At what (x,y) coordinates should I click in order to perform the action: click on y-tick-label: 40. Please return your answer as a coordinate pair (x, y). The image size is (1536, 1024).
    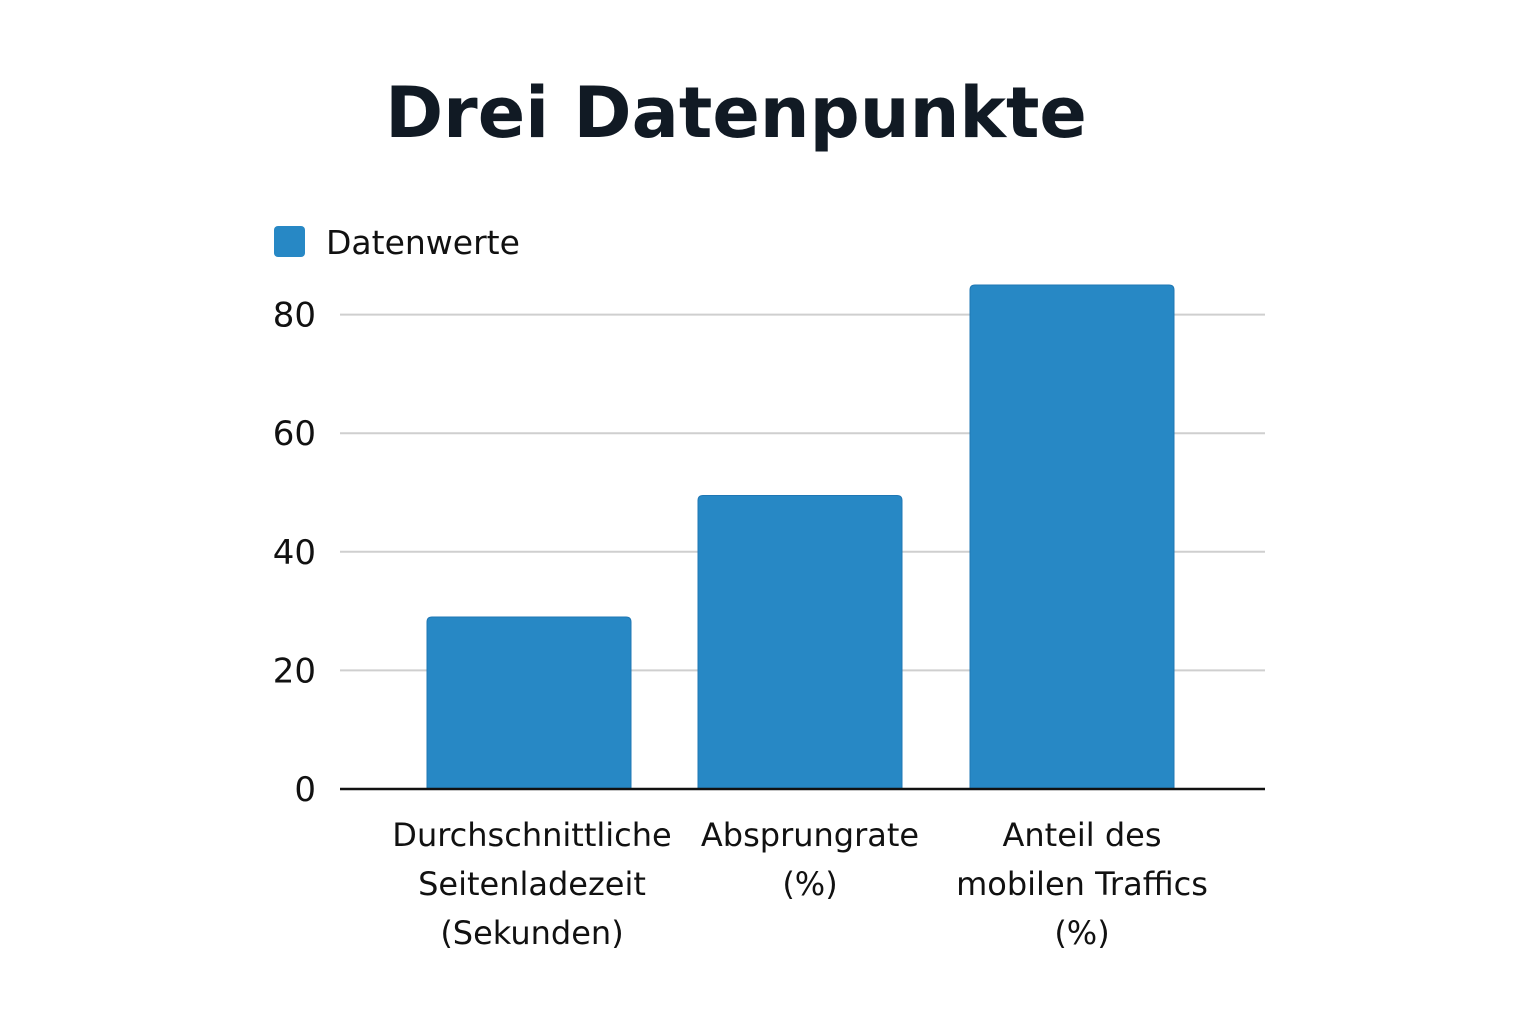
    Looking at the image, I should click on (294, 553).